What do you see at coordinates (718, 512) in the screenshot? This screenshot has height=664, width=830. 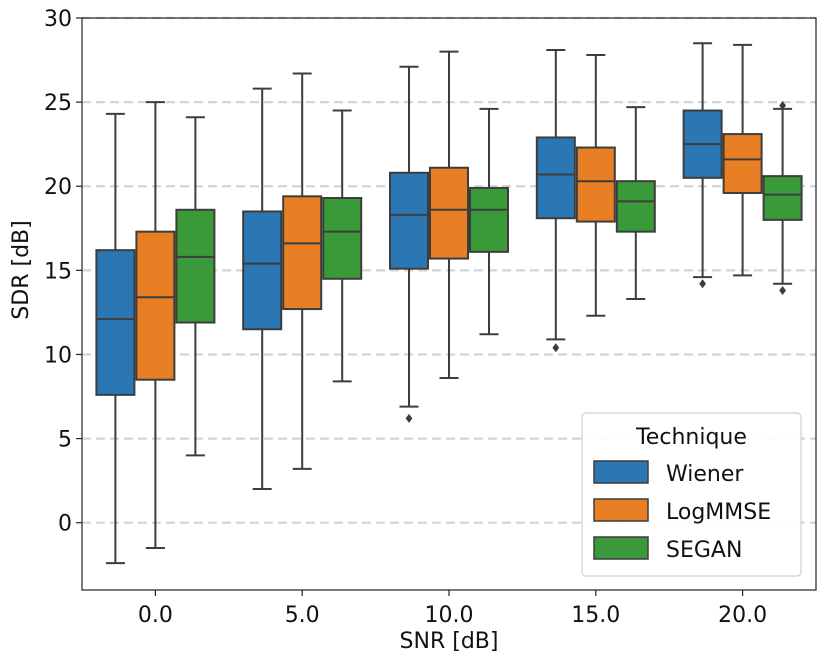 I see `legend-label: LogMMSE` at bounding box center [718, 512].